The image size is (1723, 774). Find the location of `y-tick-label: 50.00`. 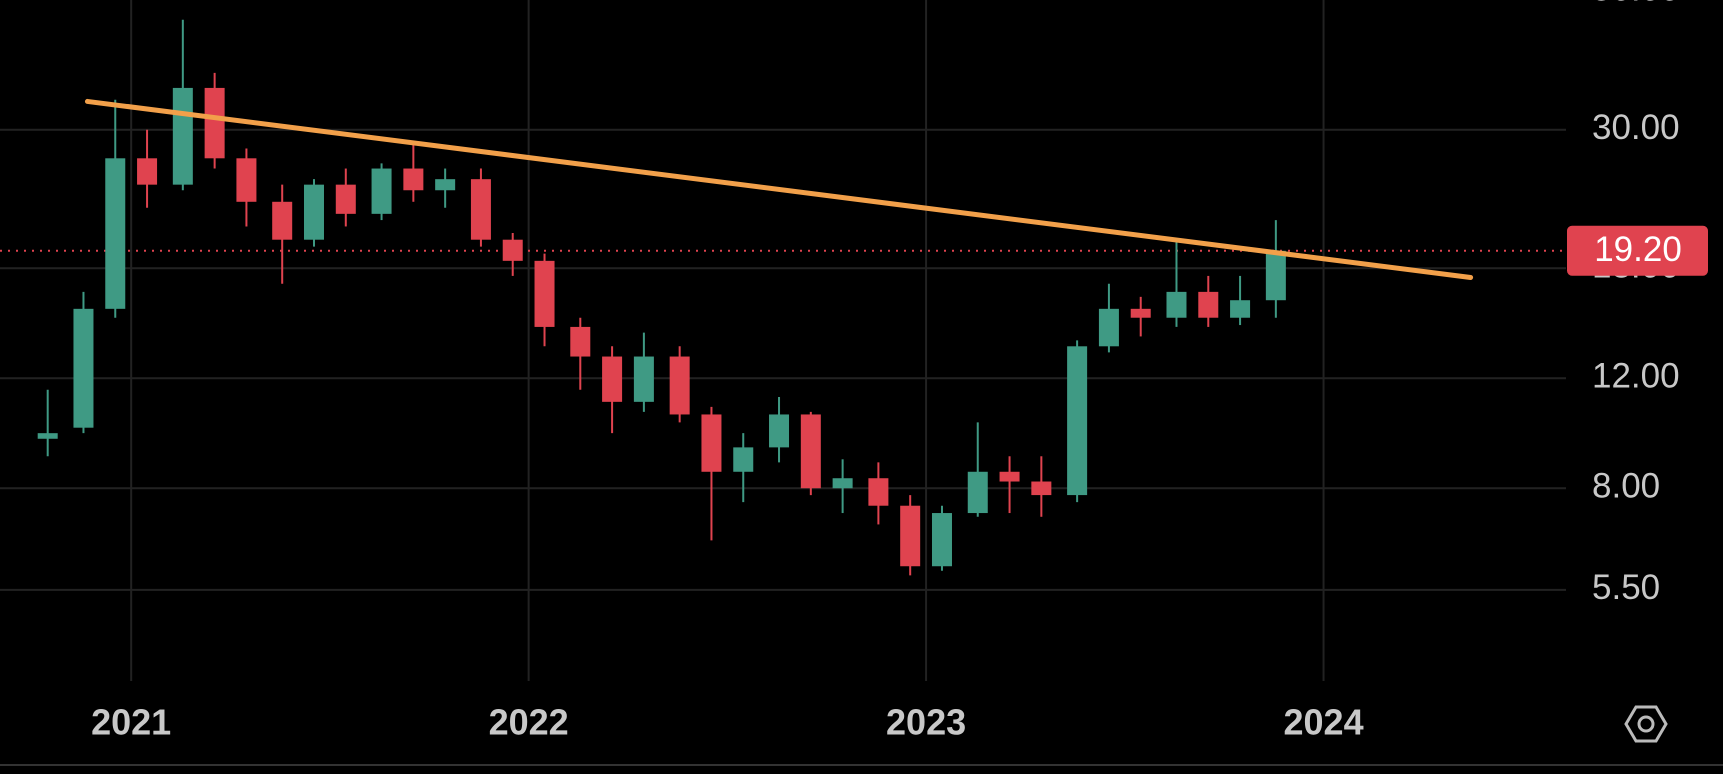

y-tick-label: 50.00 is located at coordinates (1636, 4).